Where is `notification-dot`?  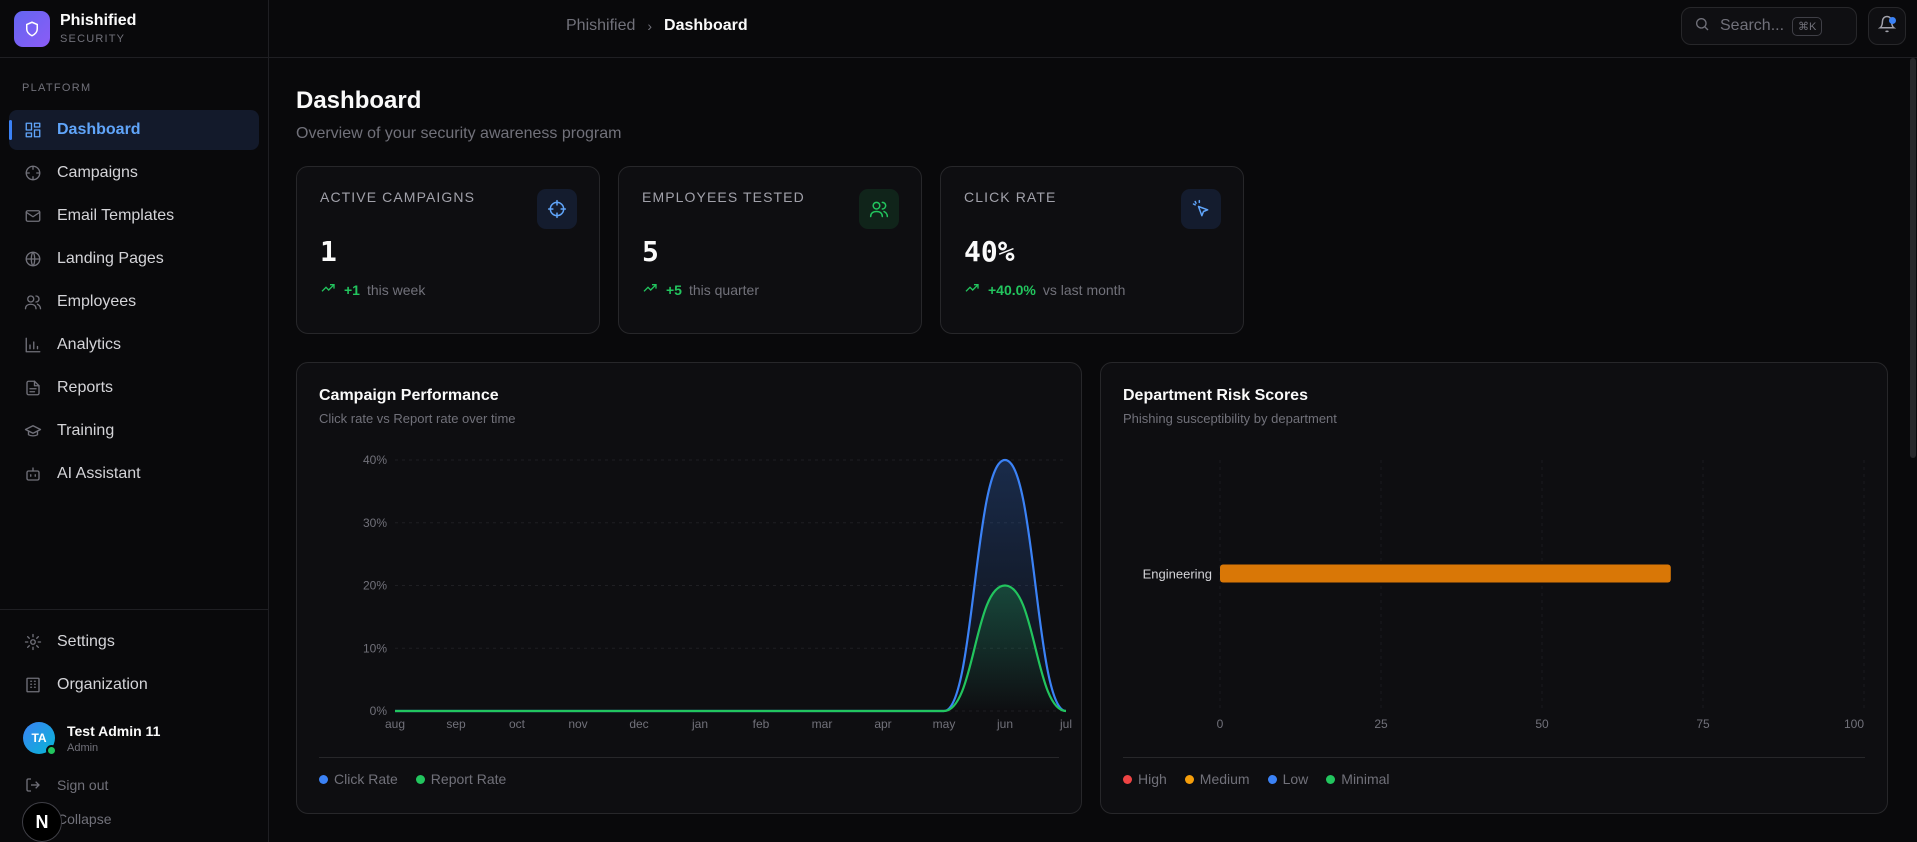 notification-dot is located at coordinates (1892, 20).